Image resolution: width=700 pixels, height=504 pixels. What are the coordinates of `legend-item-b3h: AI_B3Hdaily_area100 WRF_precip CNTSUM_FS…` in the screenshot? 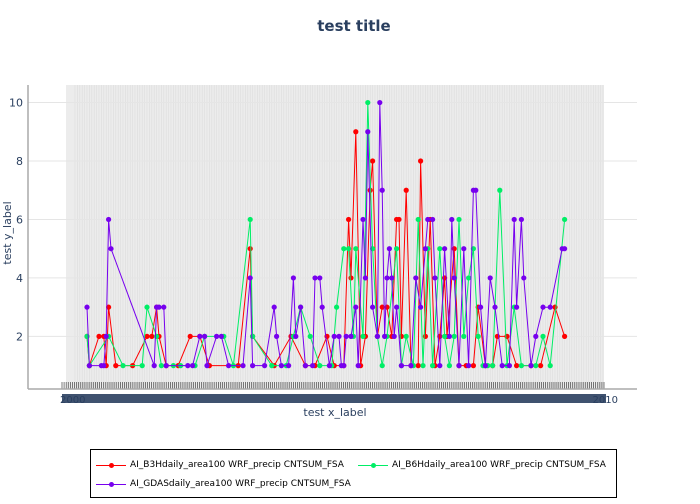 It's located at (220, 465).